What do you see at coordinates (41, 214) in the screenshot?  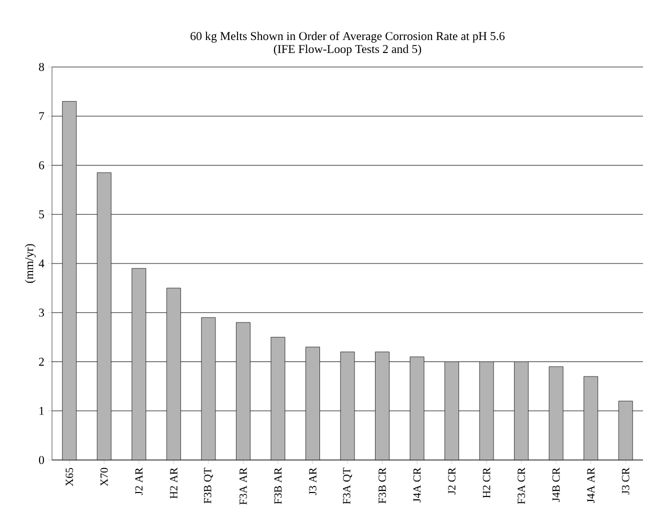 I see `y-tick-label: 5` at bounding box center [41, 214].